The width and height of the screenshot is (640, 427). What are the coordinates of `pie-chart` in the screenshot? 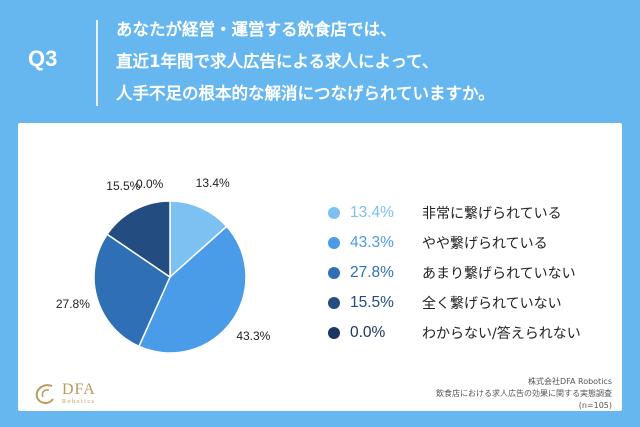 It's located at (170, 277).